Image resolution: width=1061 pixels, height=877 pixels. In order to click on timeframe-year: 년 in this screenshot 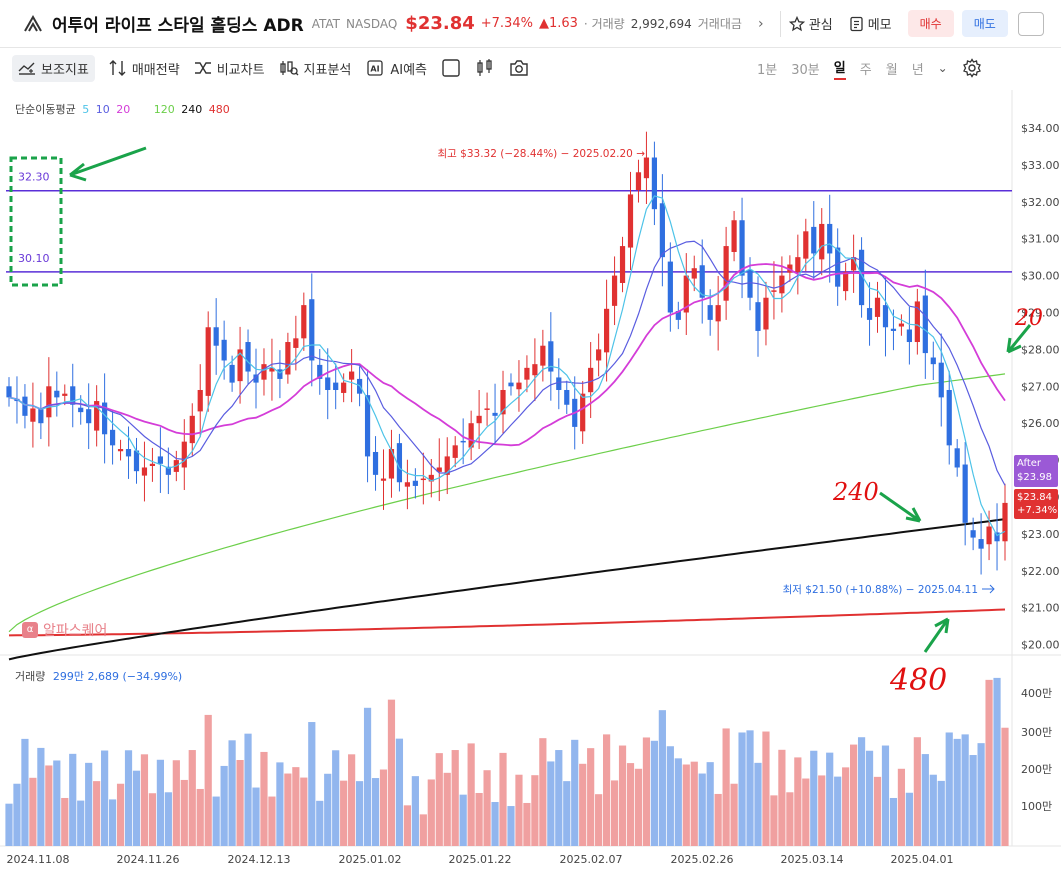, I will do `click(917, 70)`.